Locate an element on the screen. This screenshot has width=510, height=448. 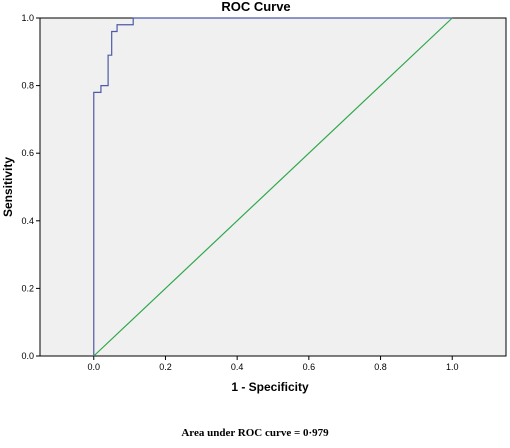
x-tick-label: 0.0 is located at coordinates (94, 367).